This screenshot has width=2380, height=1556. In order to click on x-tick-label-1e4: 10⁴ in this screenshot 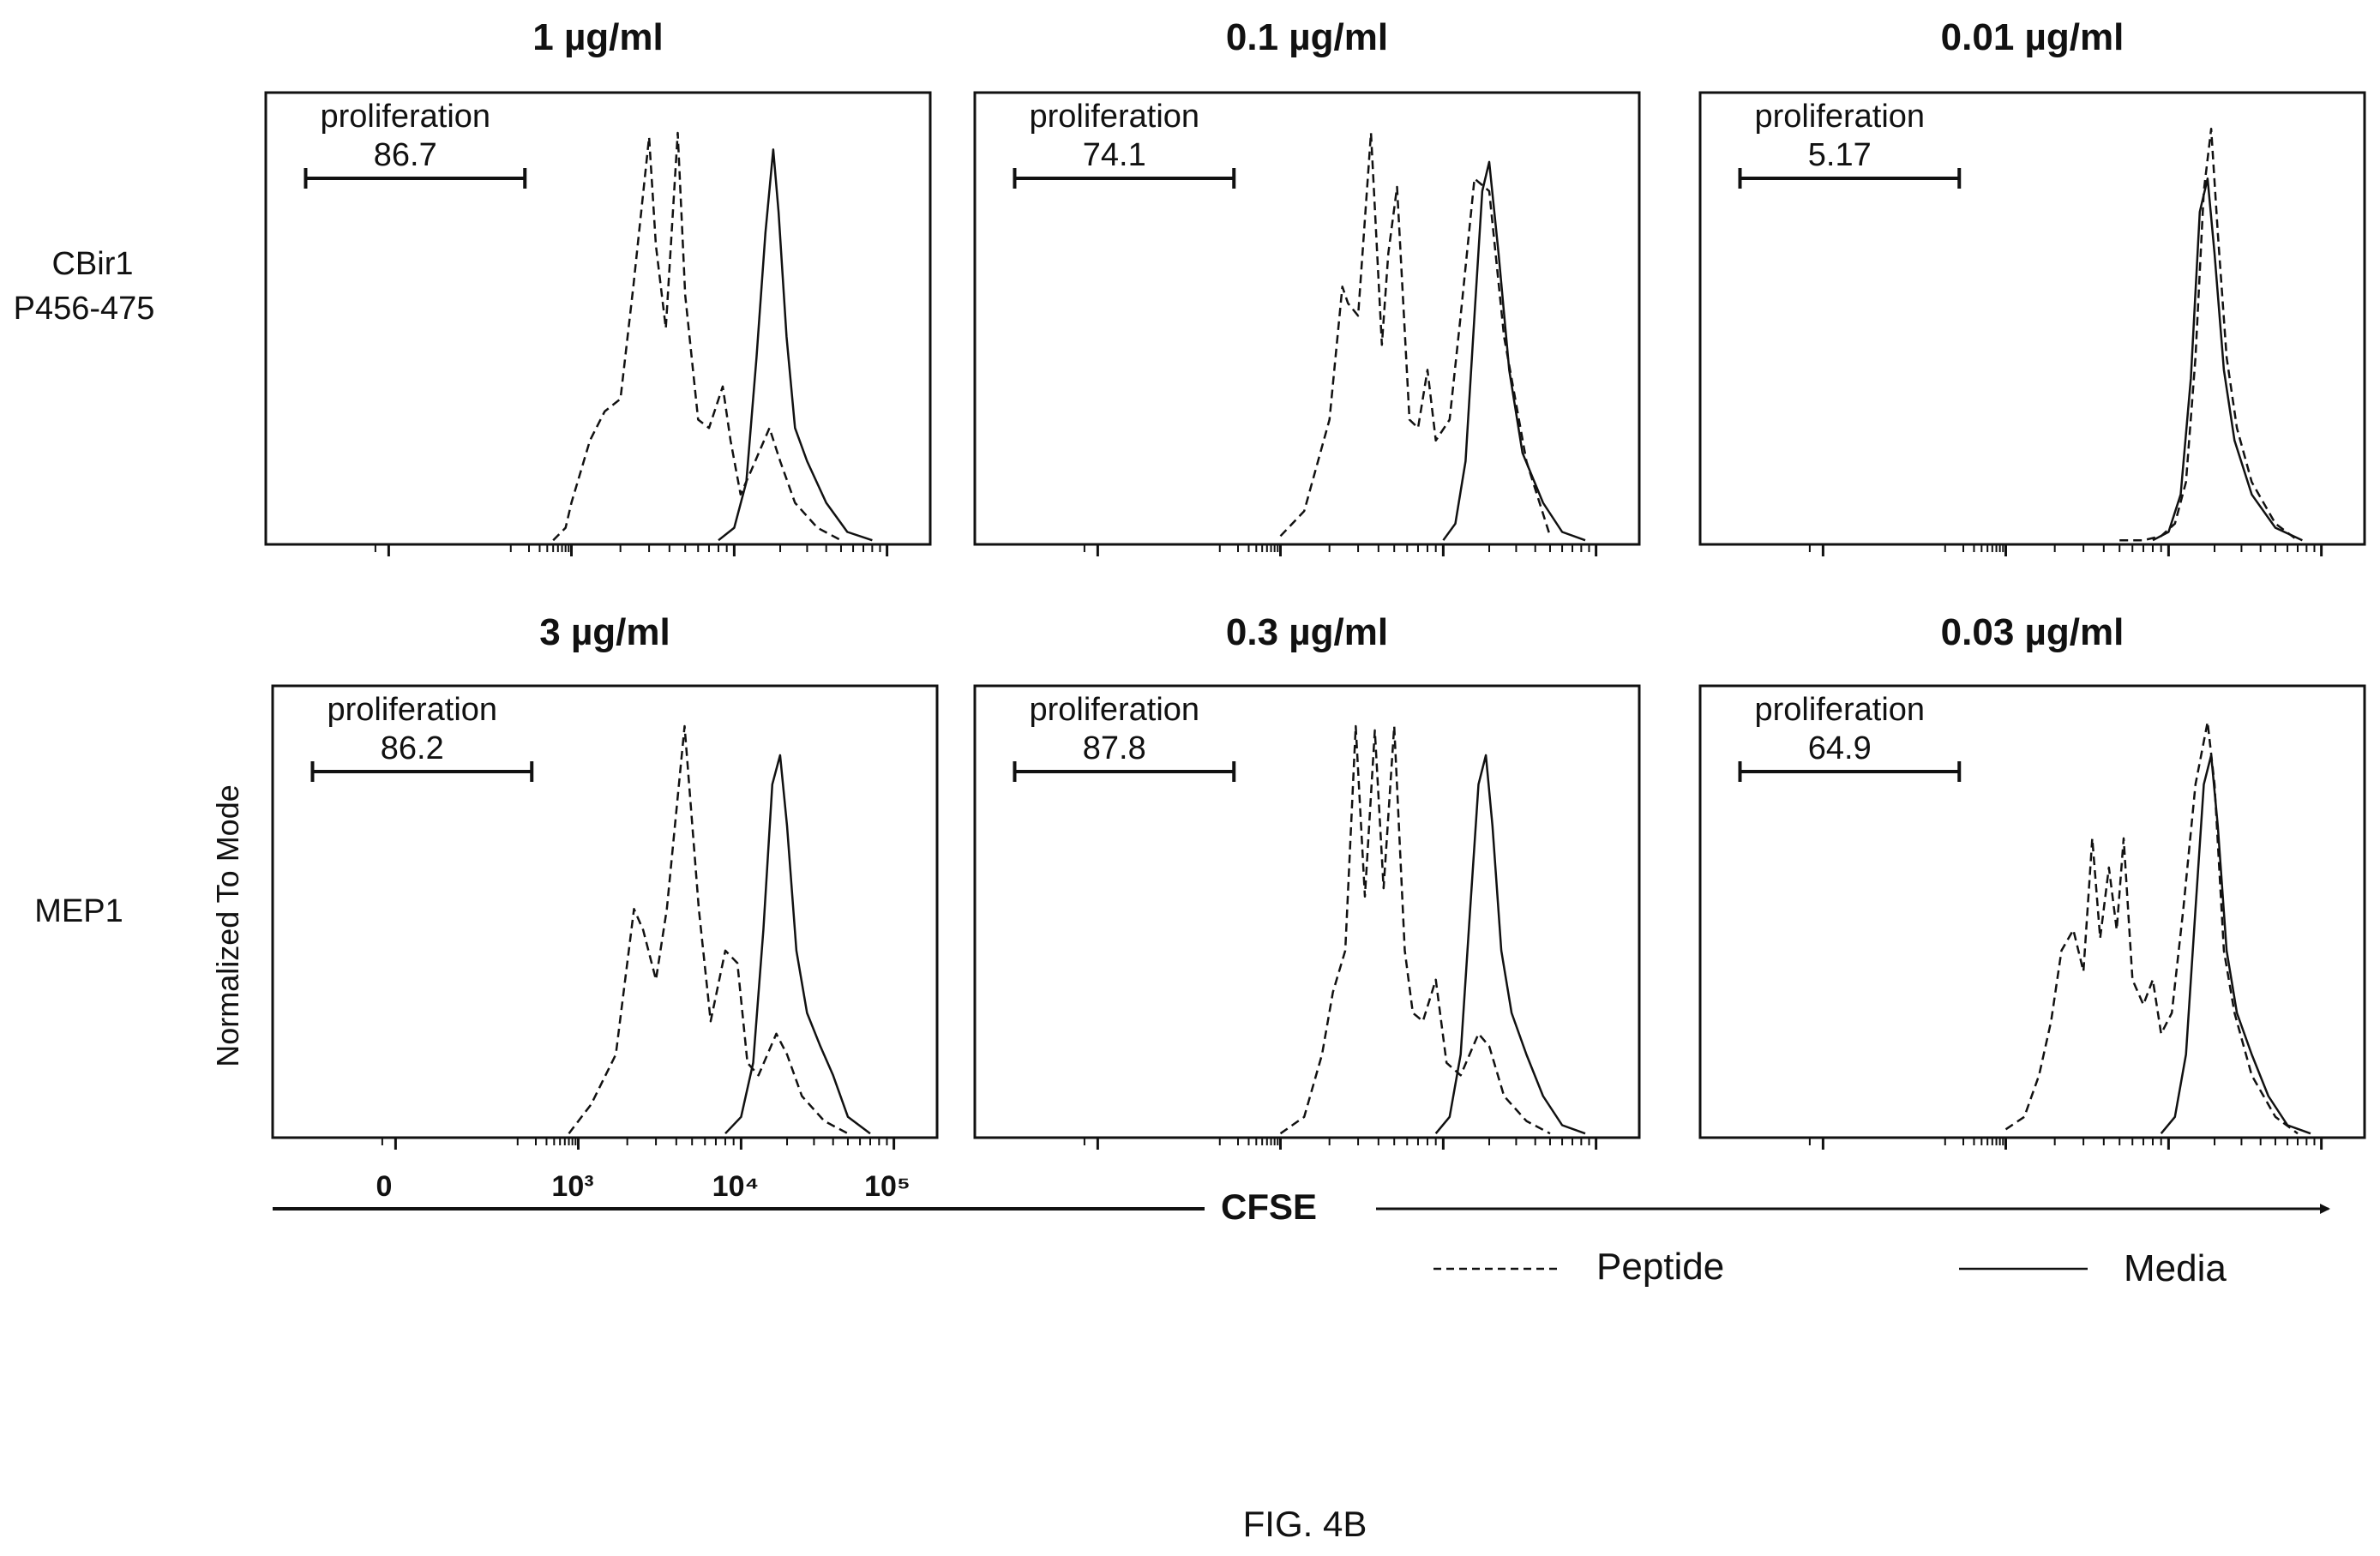, I will do `click(736, 1186)`.